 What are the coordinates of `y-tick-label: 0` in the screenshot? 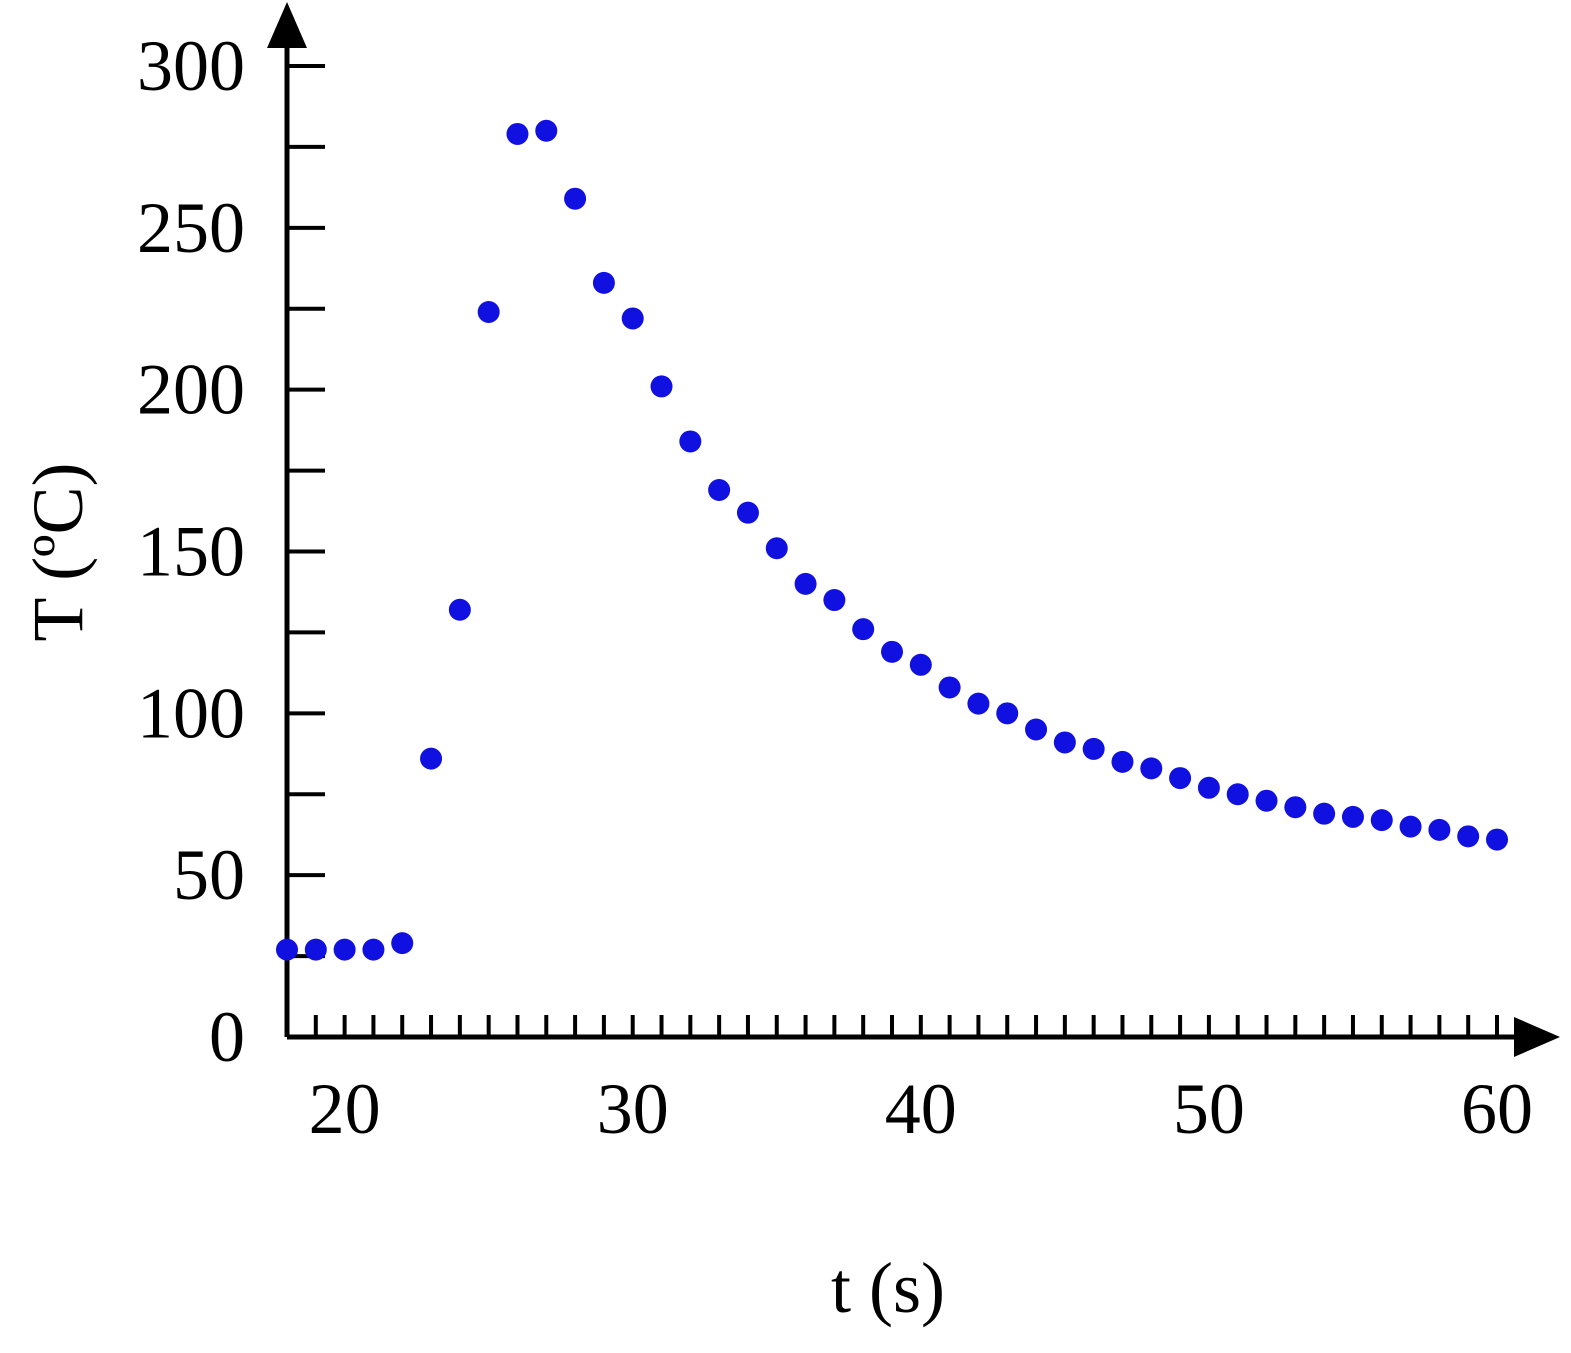 It's located at (227, 1037).